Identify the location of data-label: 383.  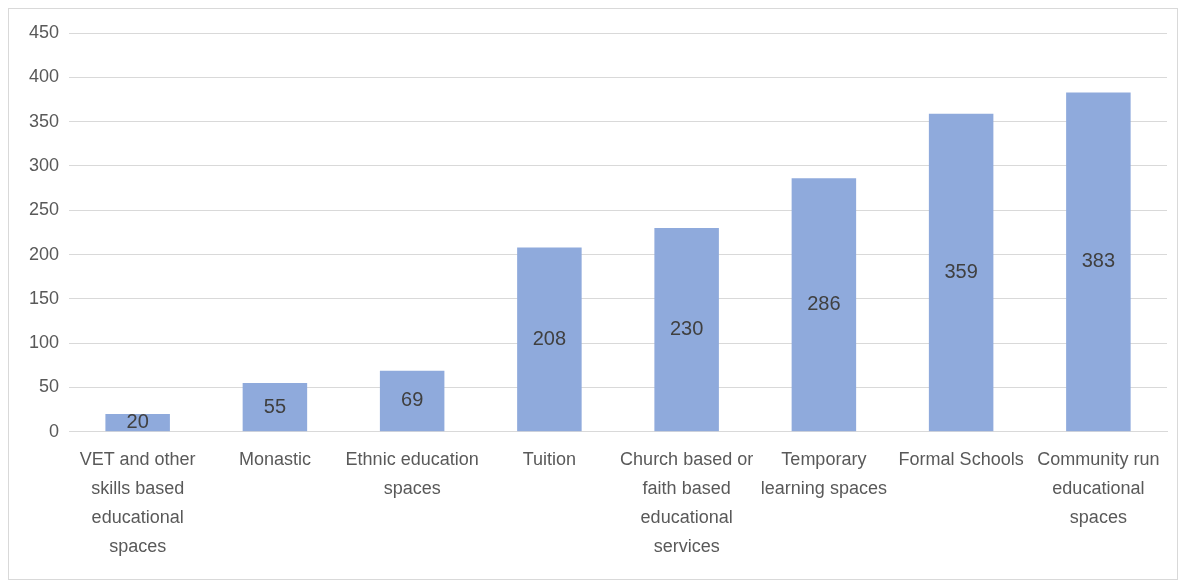
(1098, 260).